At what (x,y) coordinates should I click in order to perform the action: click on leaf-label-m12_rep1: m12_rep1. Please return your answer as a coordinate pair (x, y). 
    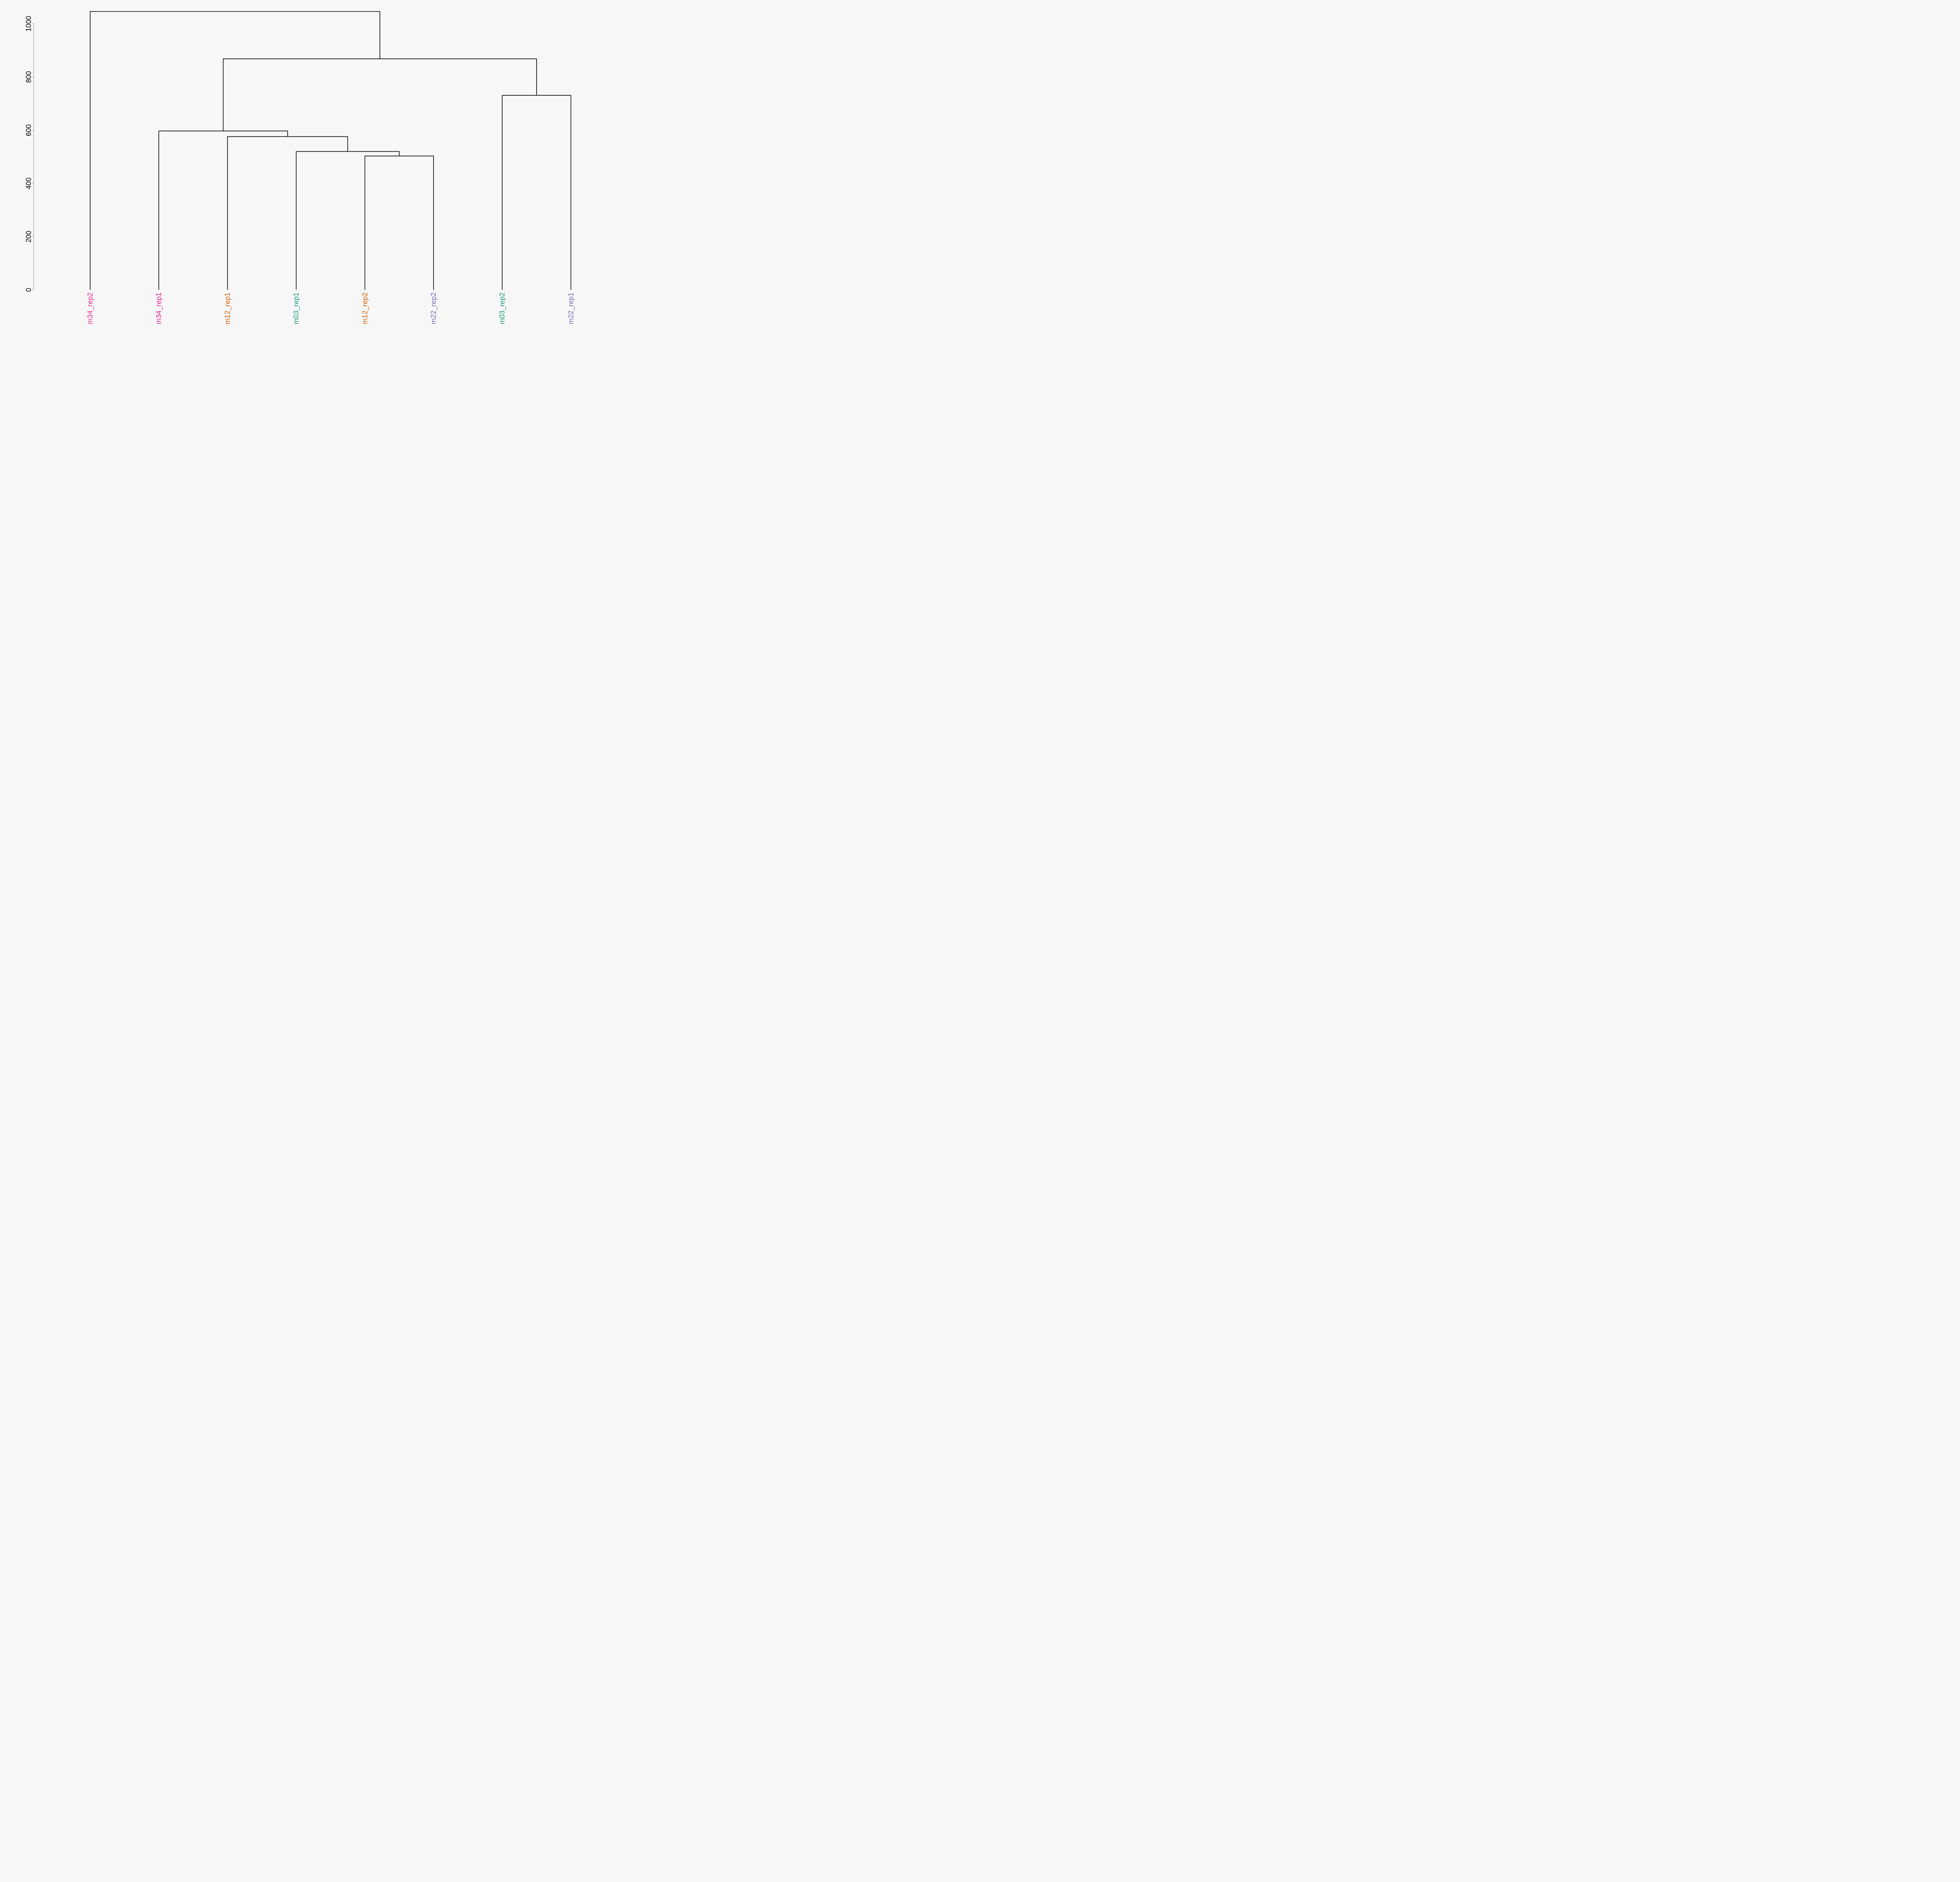
    Looking at the image, I should click on (228, 308).